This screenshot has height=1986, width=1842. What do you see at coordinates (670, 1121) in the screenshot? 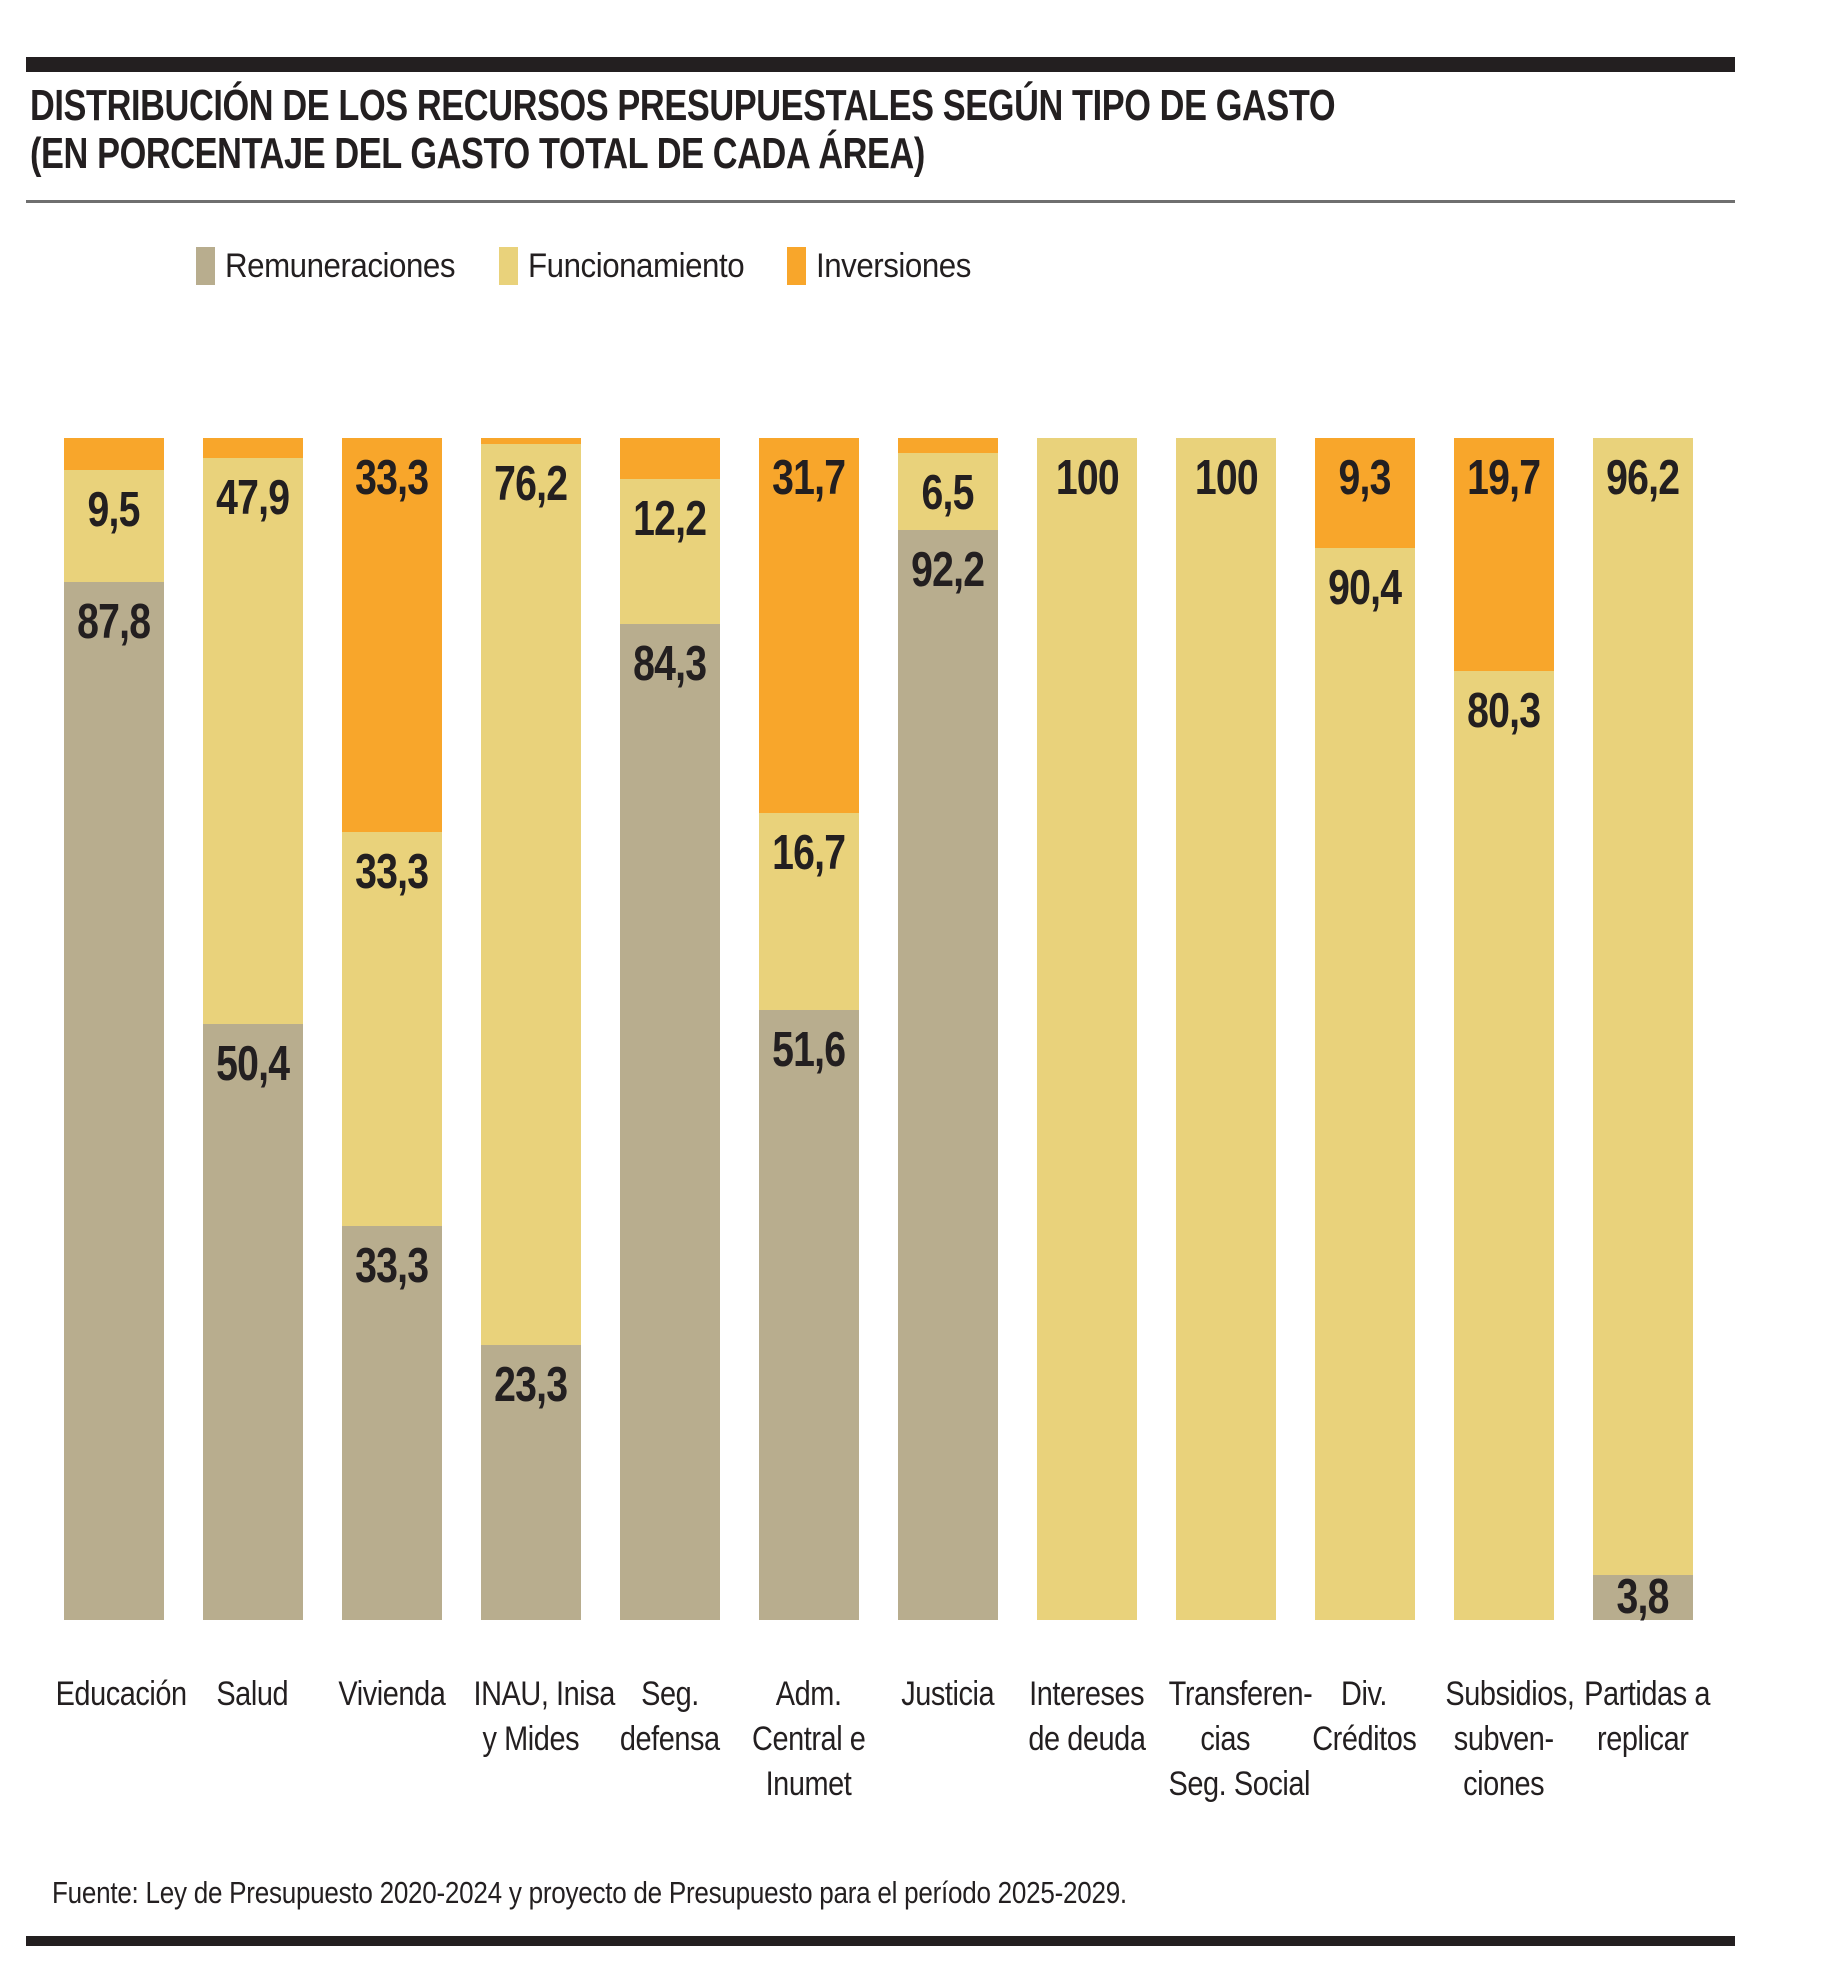
I see `bar-segment-remuneraciones: 84,3` at bounding box center [670, 1121].